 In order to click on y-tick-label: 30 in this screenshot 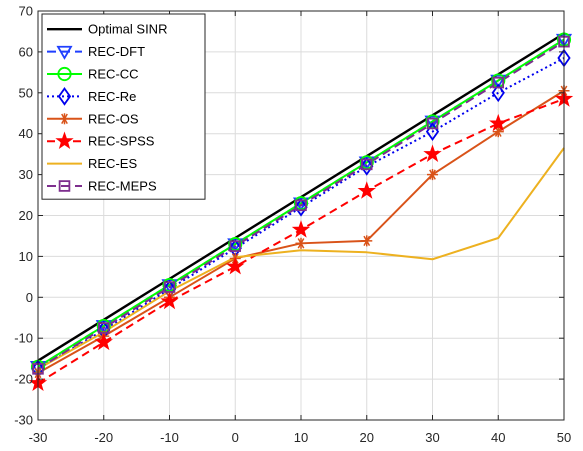, I will do `click(26, 174)`.